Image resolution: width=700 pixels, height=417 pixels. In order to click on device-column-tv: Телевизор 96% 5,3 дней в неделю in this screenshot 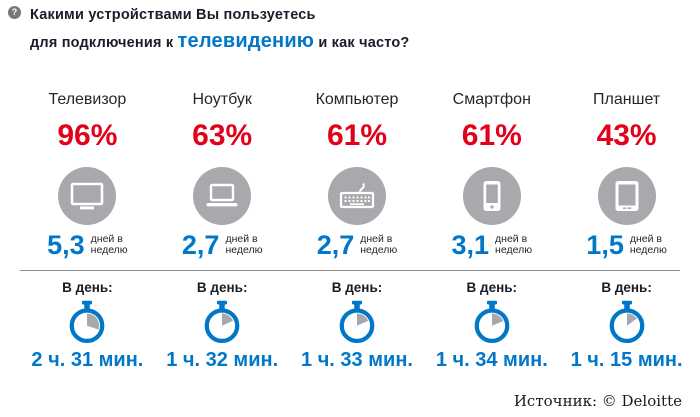, I will do `click(87, 175)`.